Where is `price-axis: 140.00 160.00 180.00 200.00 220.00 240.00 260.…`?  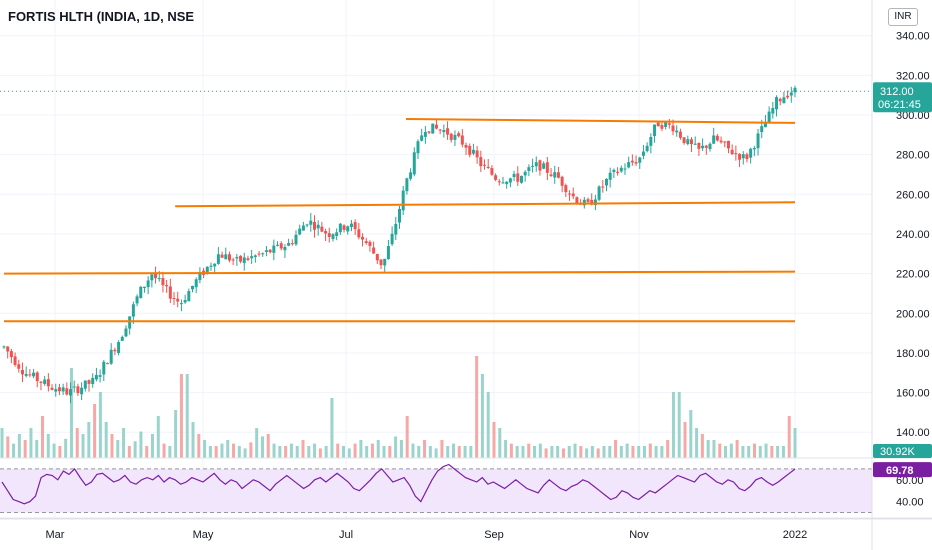 price-axis: 140.00 160.00 180.00 200.00 220.00 240.00 260.… is located at coordinates (900, 275).